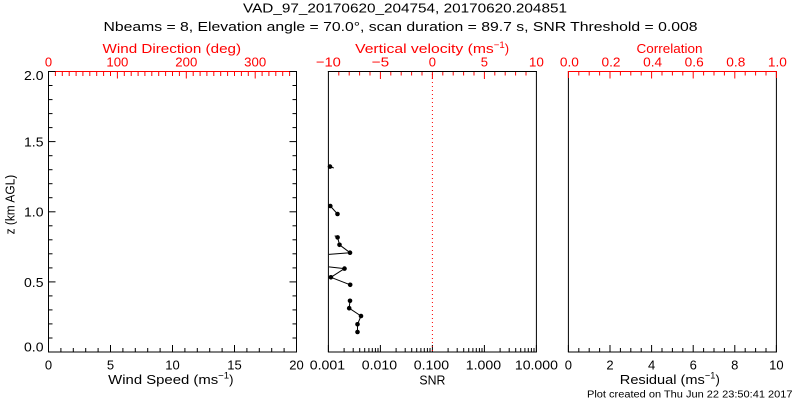 The height and width of the screenshot is (405, 800). What do you see at coordinates (117, 61) in the screenshot?
I see `svg-text: 100` at bounding box center [117, 61].